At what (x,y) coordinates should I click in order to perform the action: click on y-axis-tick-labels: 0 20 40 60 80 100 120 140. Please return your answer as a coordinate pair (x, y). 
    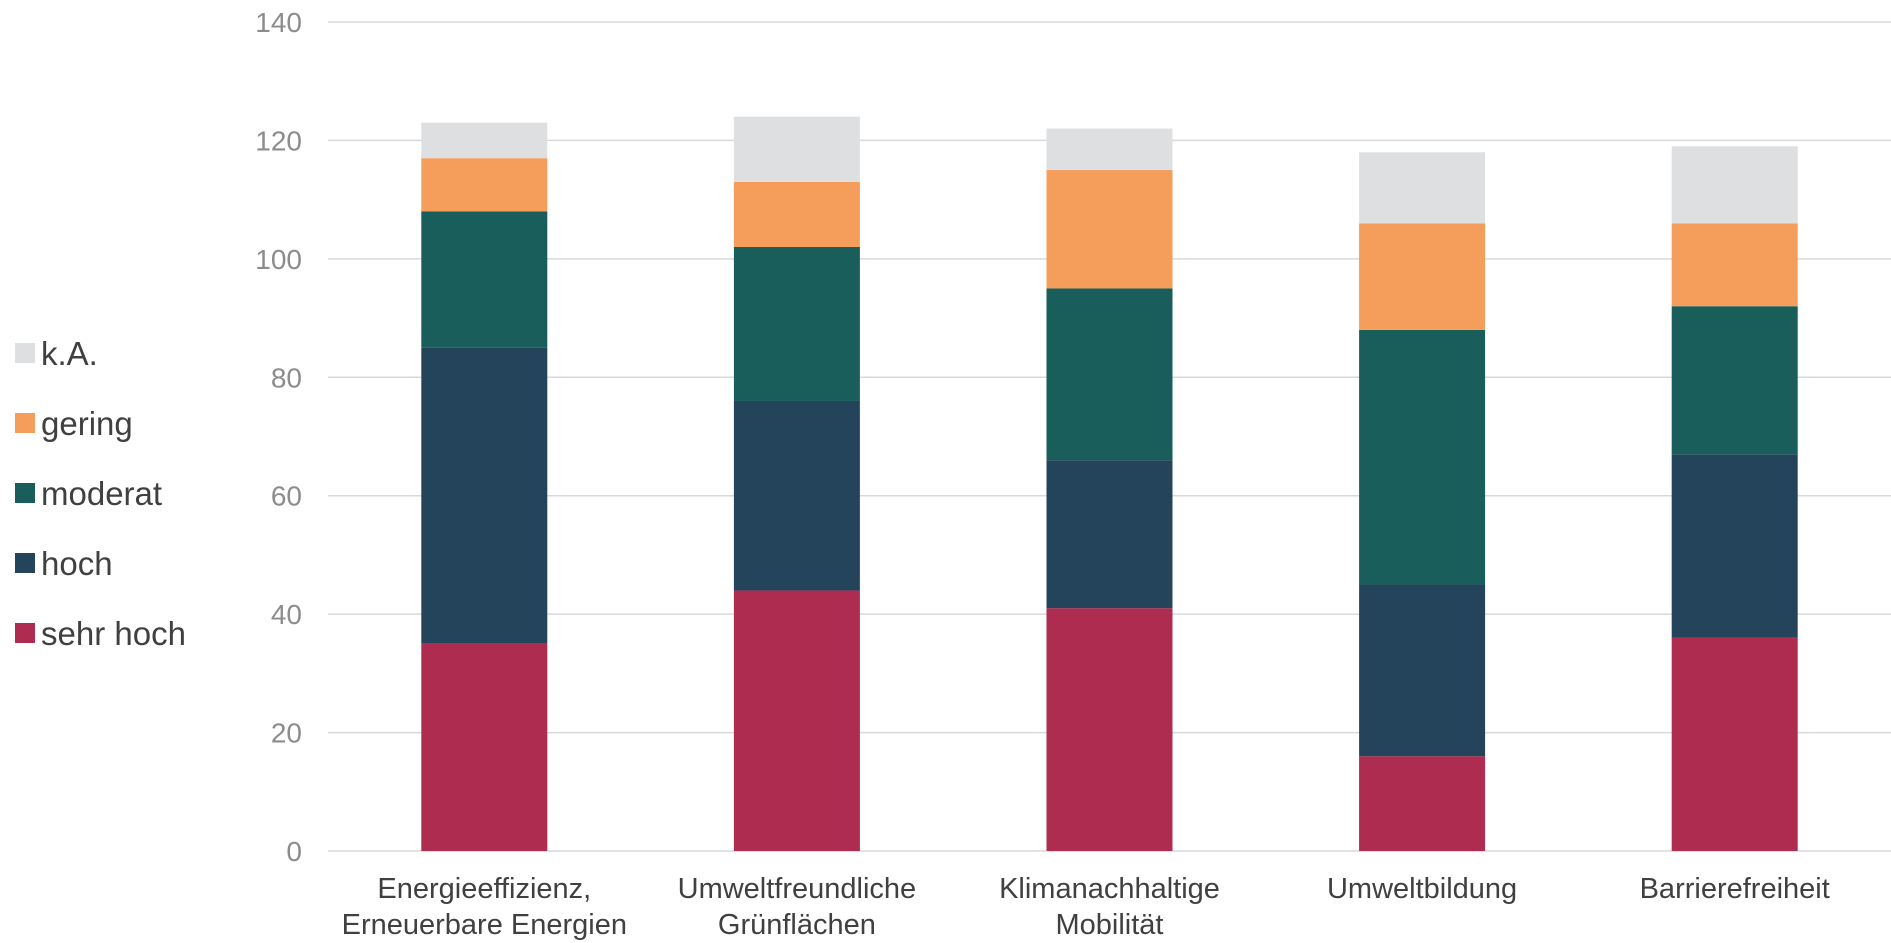
    Looking at the image, I should click on (278, 437).